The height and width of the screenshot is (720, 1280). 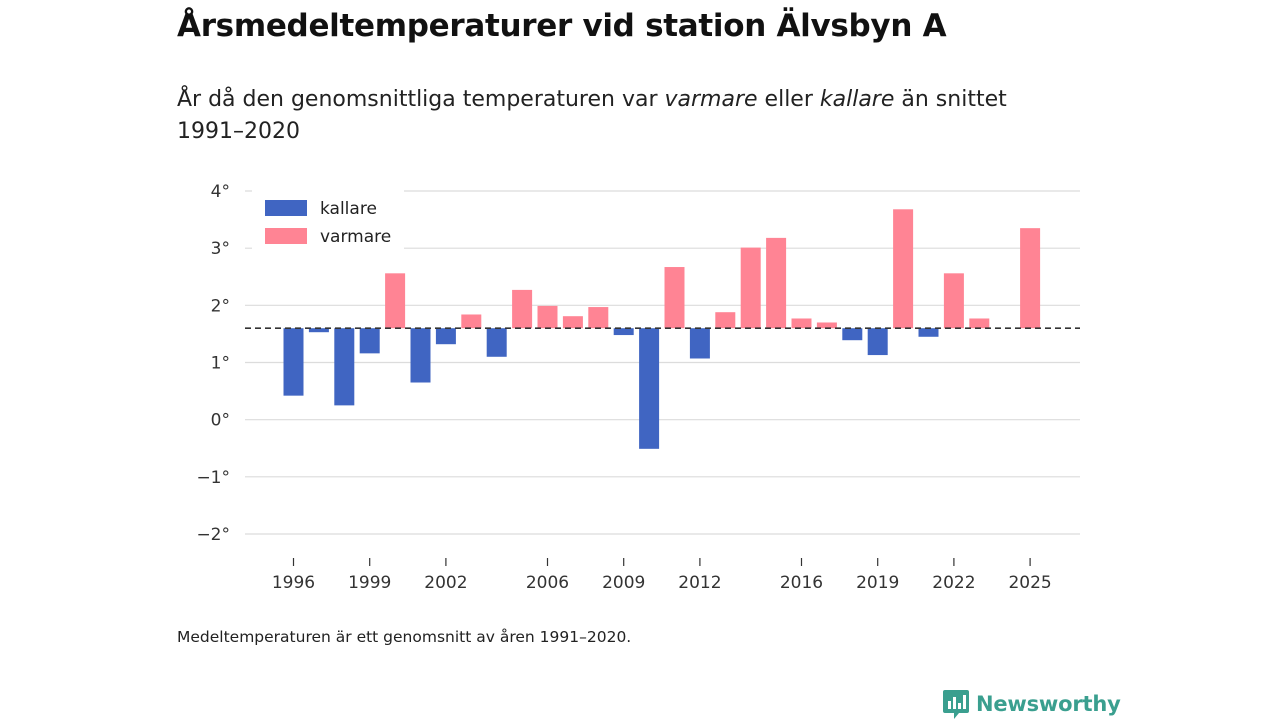 I want to click on y-tick-label: 1°, so click(x=220, y=364).